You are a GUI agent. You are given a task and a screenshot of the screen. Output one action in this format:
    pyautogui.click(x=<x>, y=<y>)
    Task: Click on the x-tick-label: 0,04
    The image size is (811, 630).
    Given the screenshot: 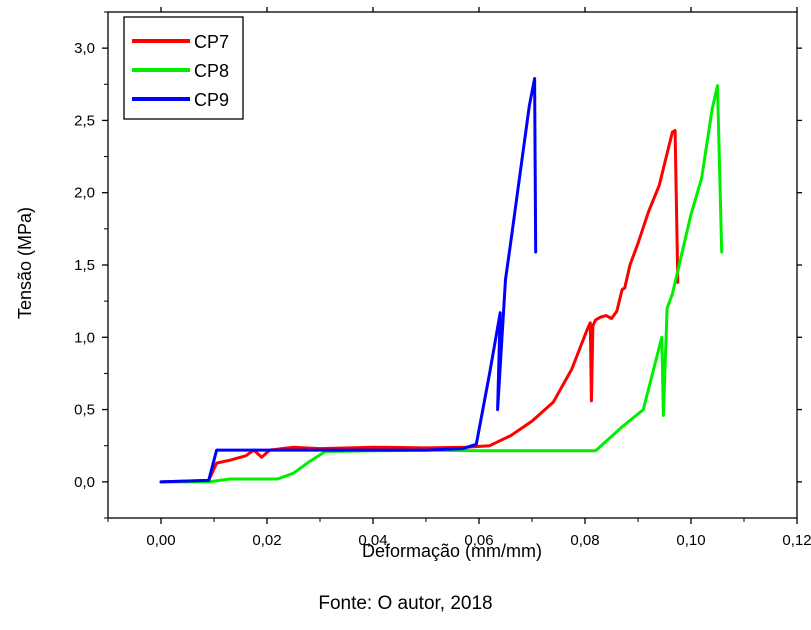 What is the action you would take?
    pyautogui.click(x=372, y=540)
    